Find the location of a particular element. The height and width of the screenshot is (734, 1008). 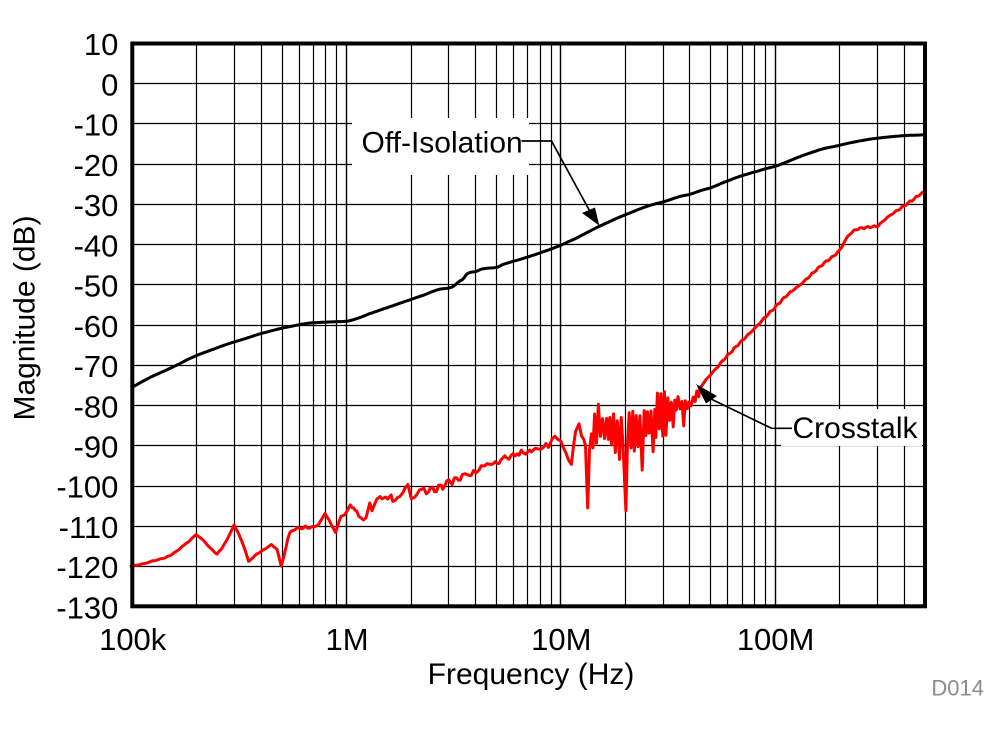

svg-text: D014 is located at coordinates (957, 688).